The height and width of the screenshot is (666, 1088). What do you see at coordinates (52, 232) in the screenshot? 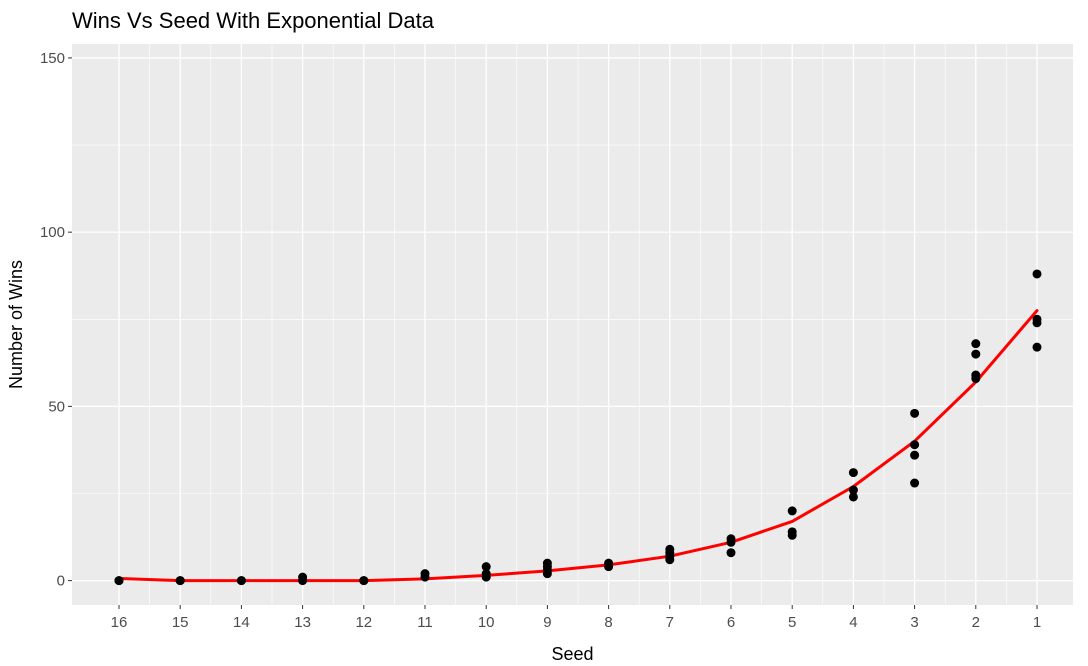
I see `y-tick-label: 100` at bounding box center [52, 232].